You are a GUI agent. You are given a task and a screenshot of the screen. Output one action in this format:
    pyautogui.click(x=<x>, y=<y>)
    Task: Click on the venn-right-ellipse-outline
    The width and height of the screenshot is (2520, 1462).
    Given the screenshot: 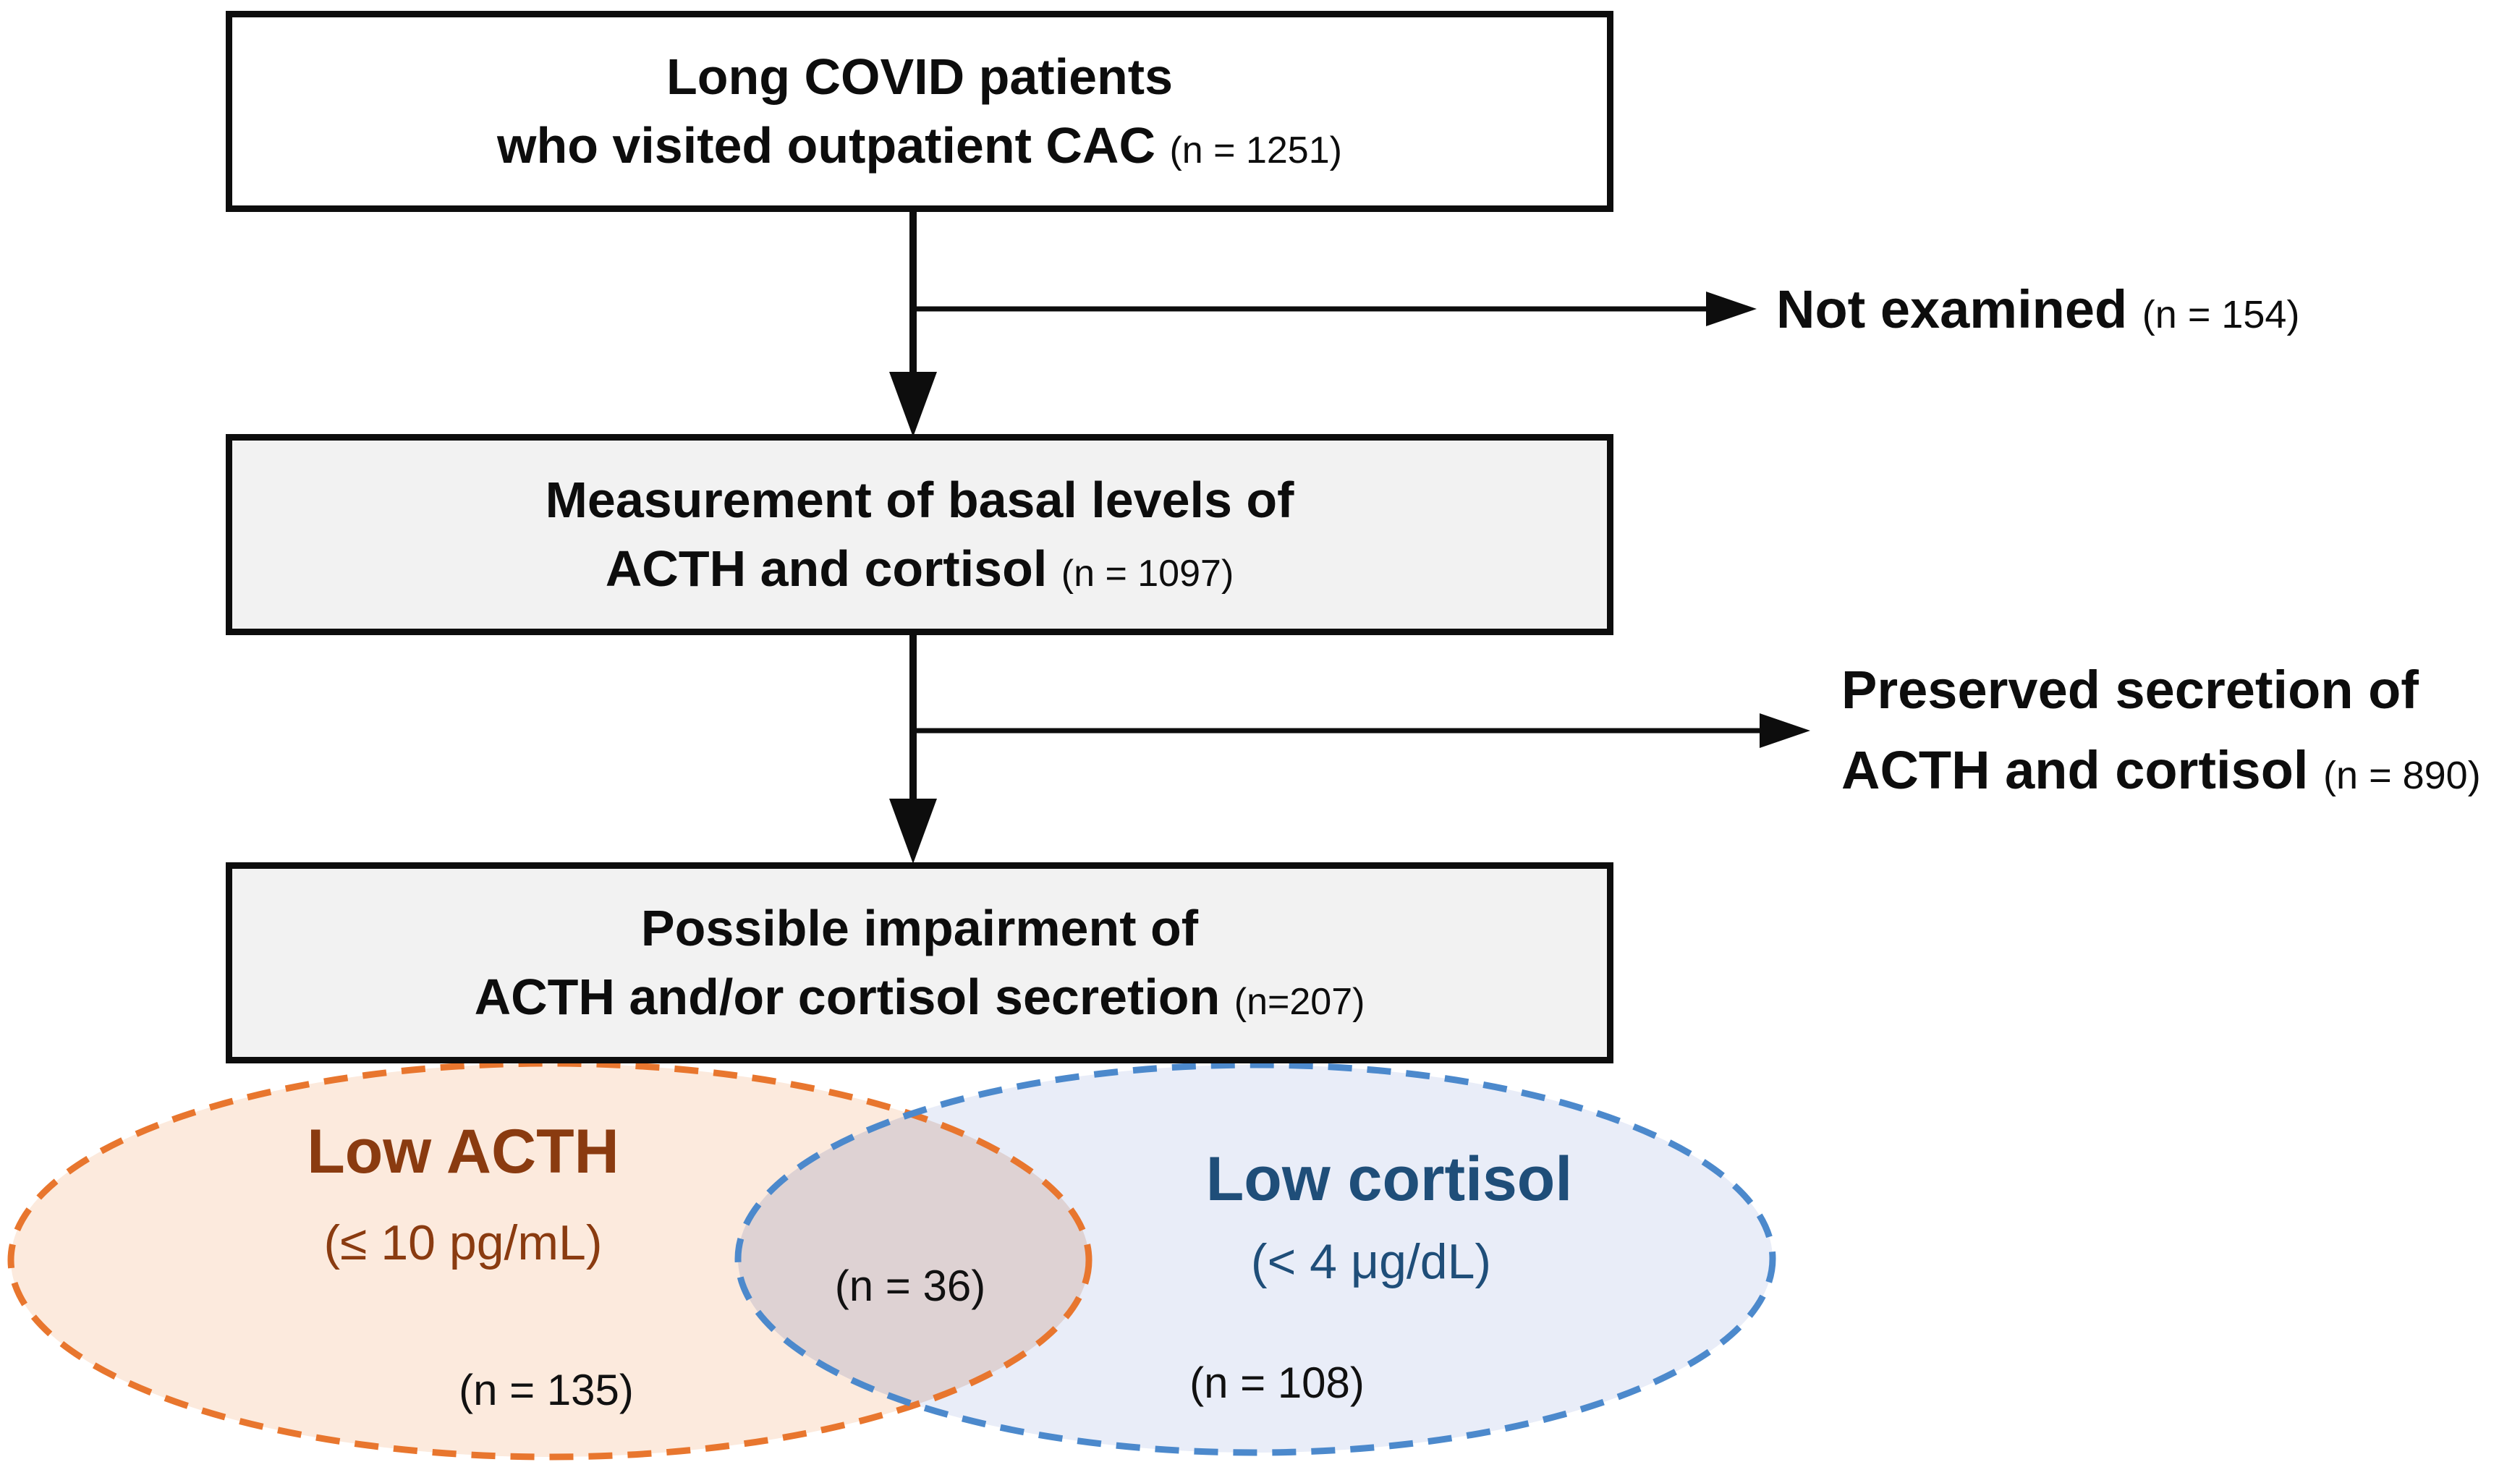 What is the action you would take?
    pyautogui.click(x=1255, y=1259)
    